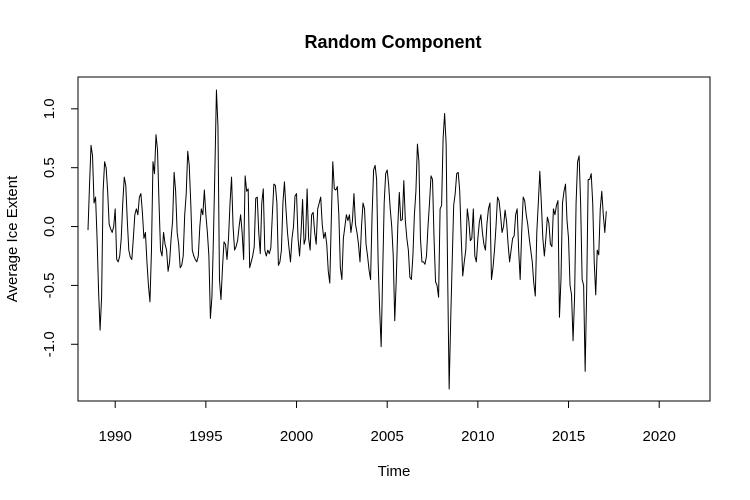 The height and width of the screenshot is (500, 750). Describe the element at coordinates (49, 108) in the screenshot. I see `y-tick-label: 1.0` at that location.